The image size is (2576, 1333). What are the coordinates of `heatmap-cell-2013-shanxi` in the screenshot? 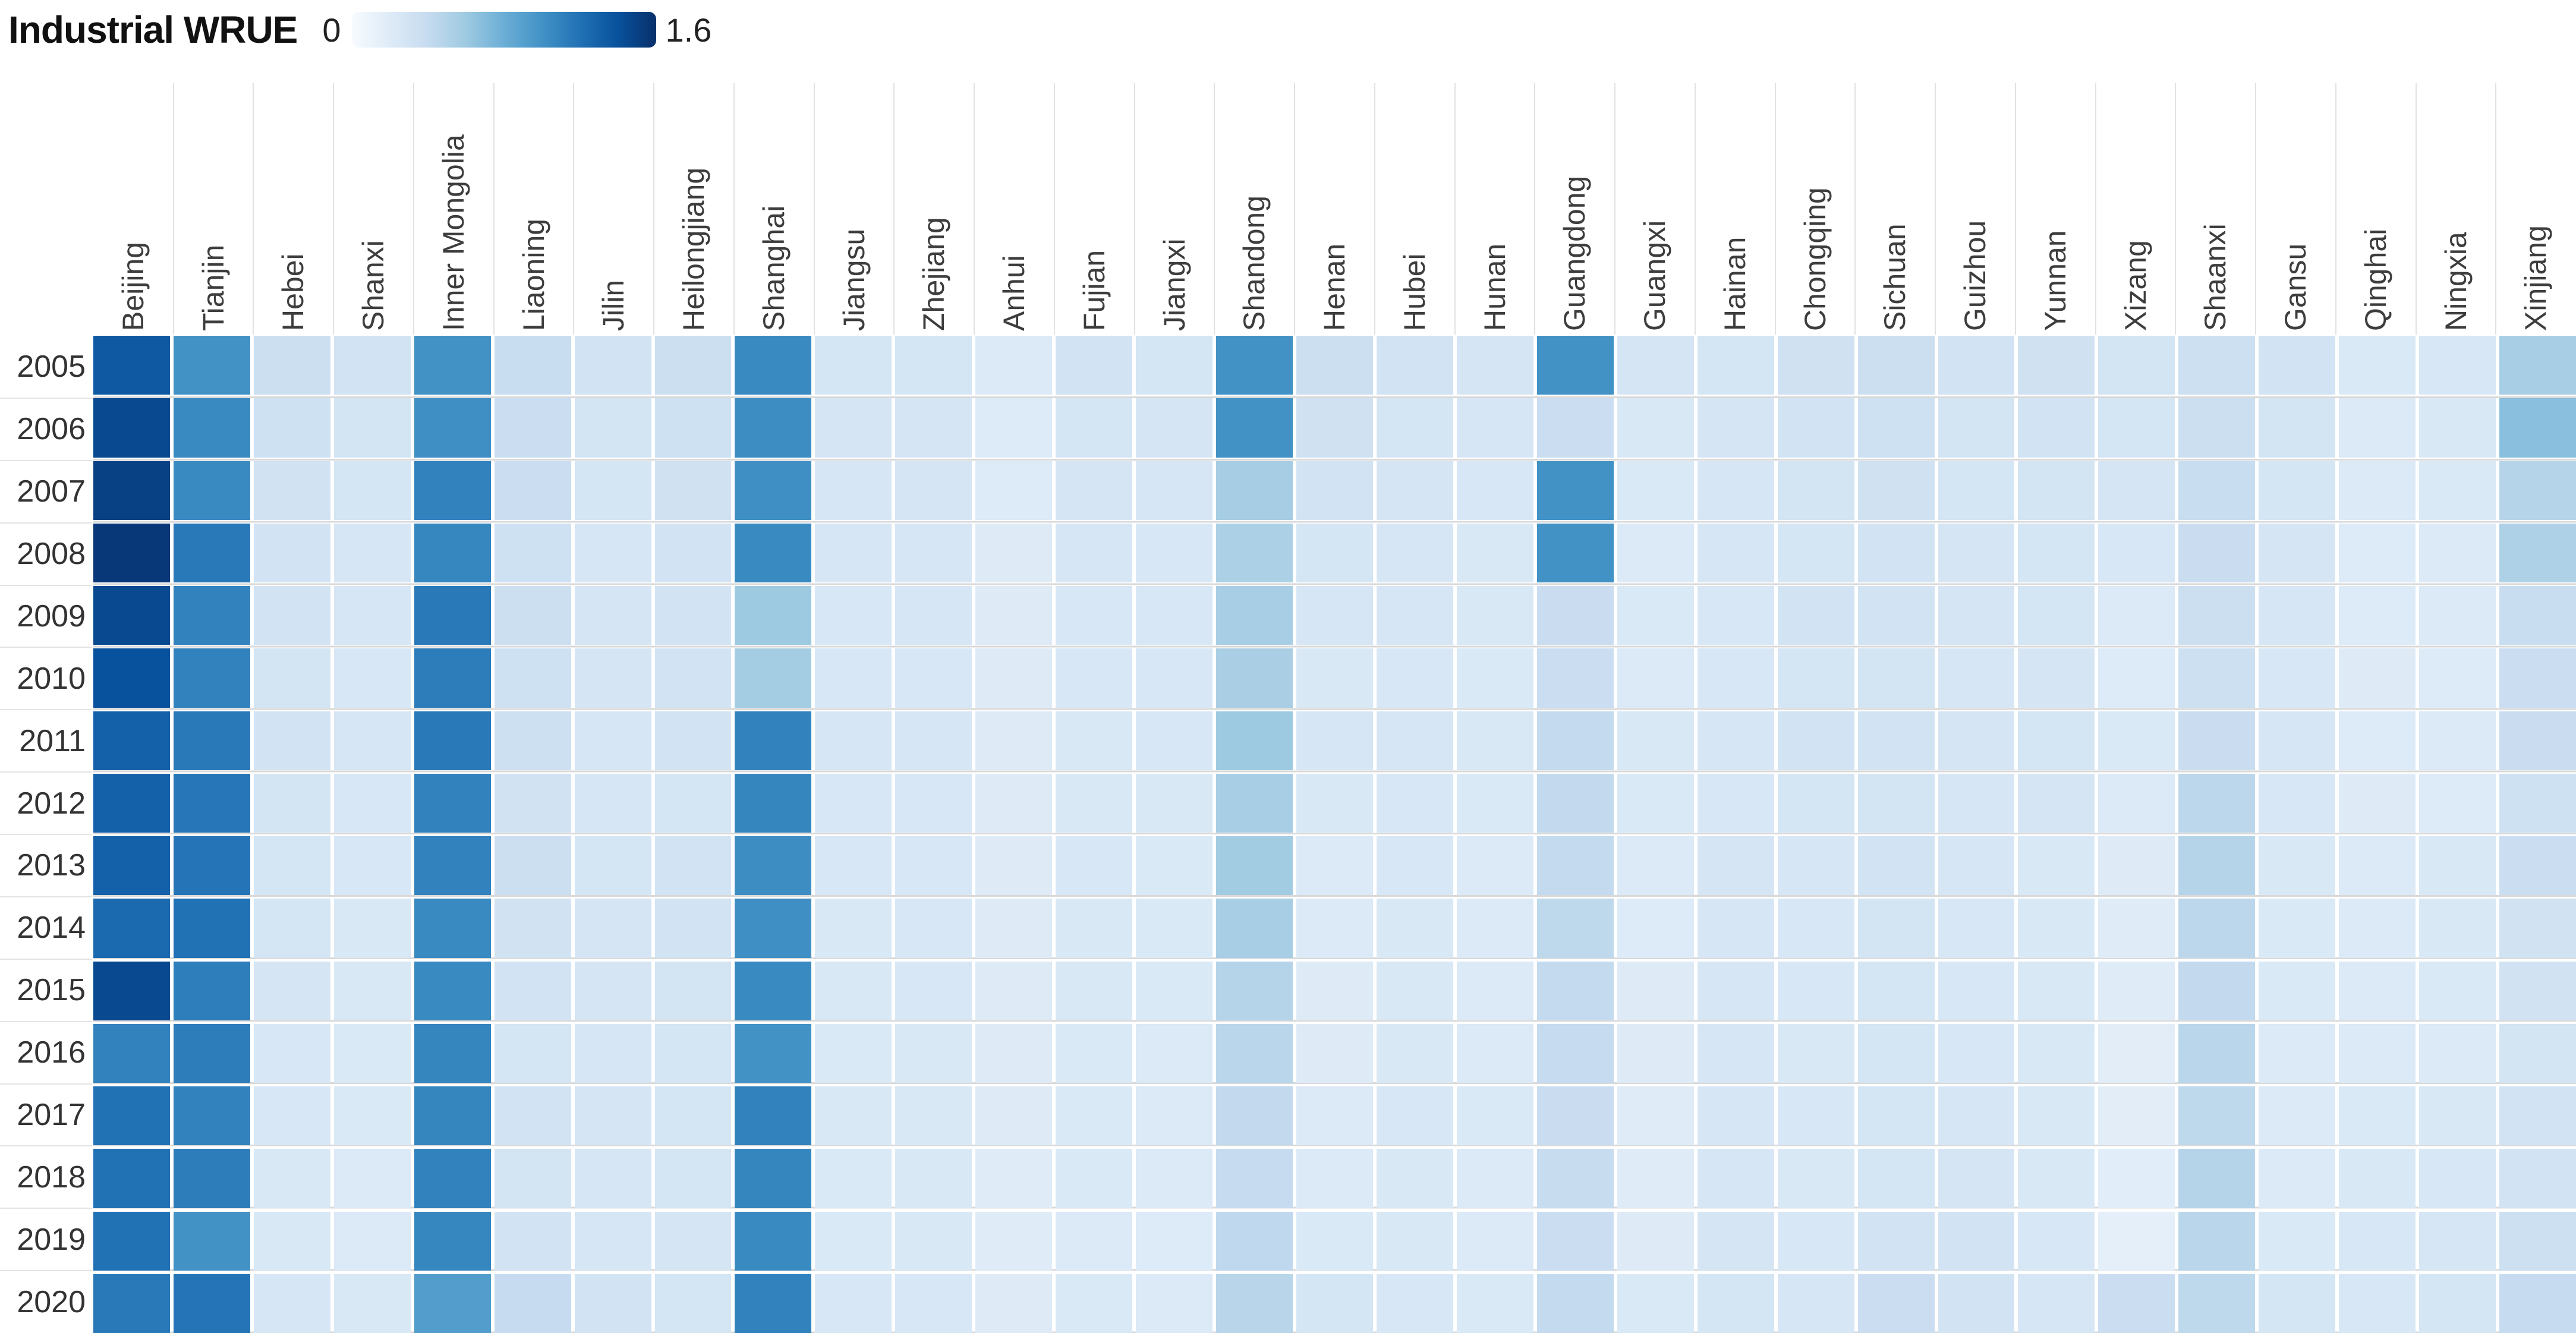 It's located at (372, 866).